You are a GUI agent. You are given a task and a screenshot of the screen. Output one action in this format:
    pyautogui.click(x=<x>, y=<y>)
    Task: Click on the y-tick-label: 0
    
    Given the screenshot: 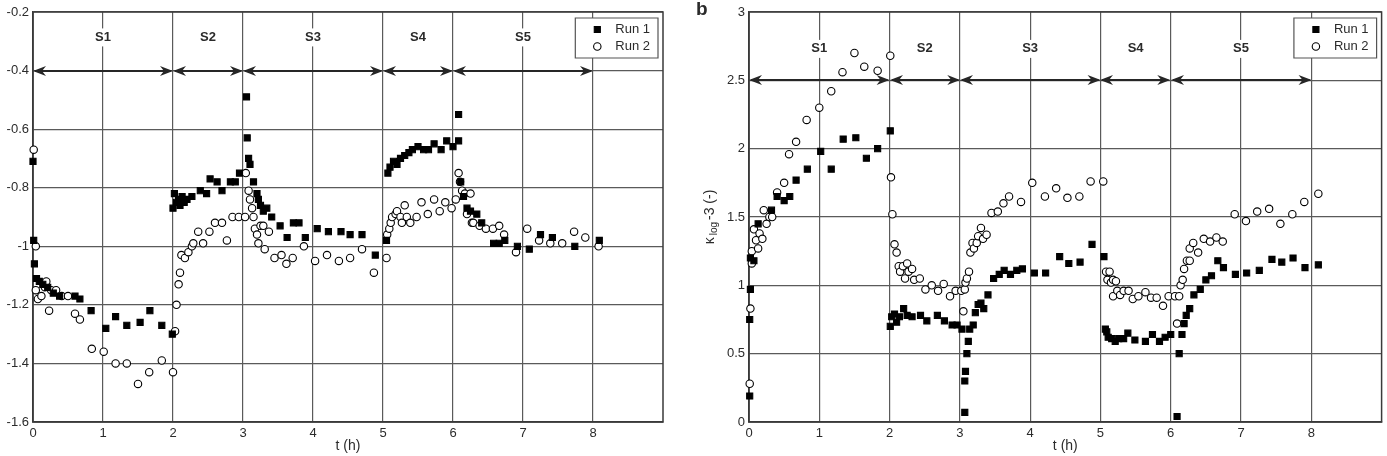 What is the action you would take?
    pyautogui.click(x=741, y=421)
    